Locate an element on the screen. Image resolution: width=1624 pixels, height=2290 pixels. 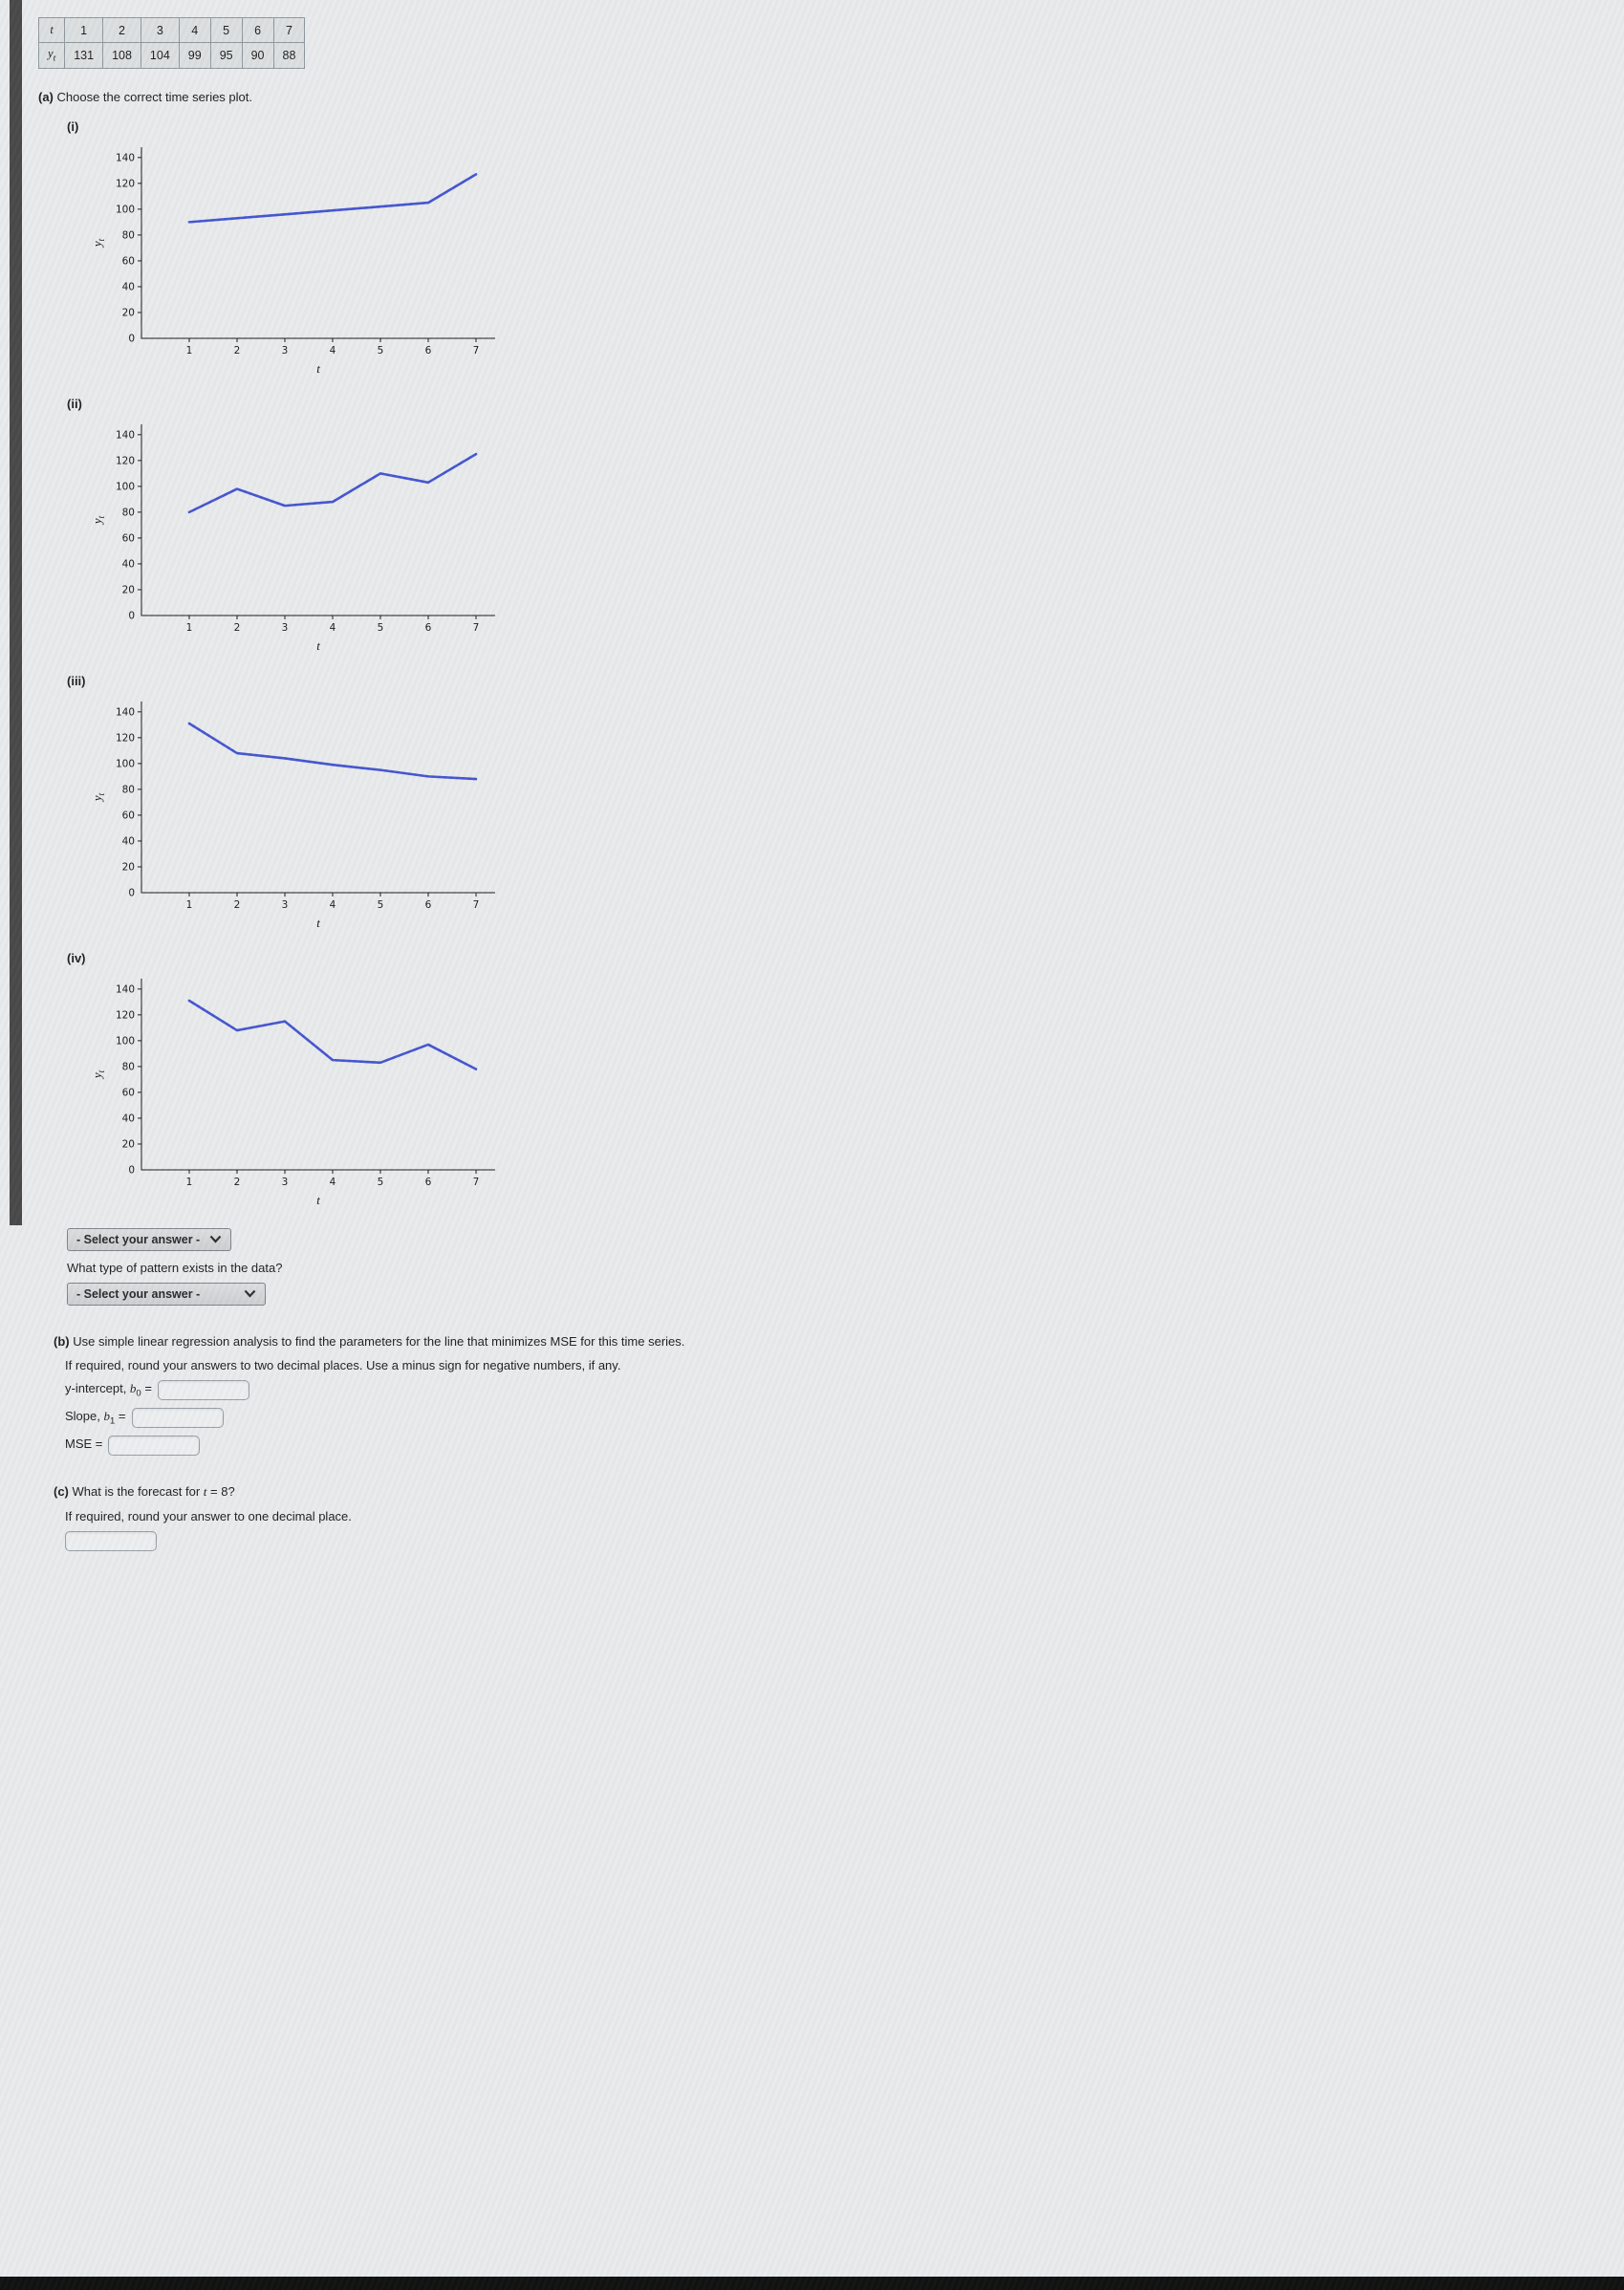
yt-label-main: y is located at coordinates (51, 54).